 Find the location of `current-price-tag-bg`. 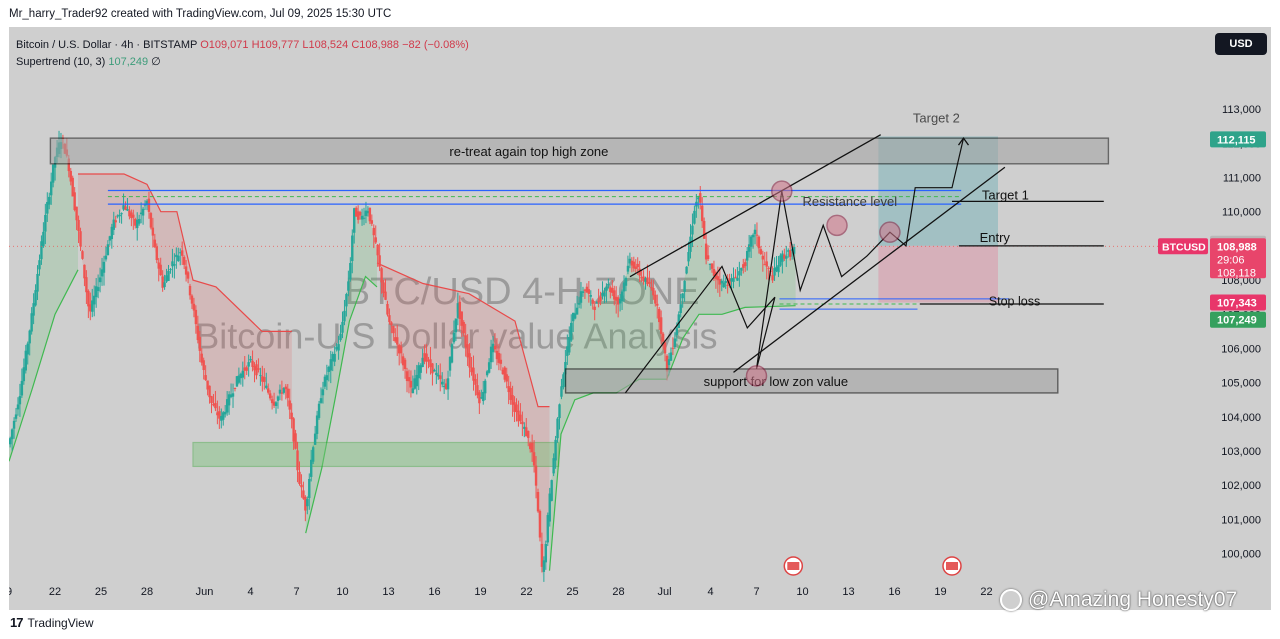

current-price-tag-bg is located at coordinates (1238, 258).